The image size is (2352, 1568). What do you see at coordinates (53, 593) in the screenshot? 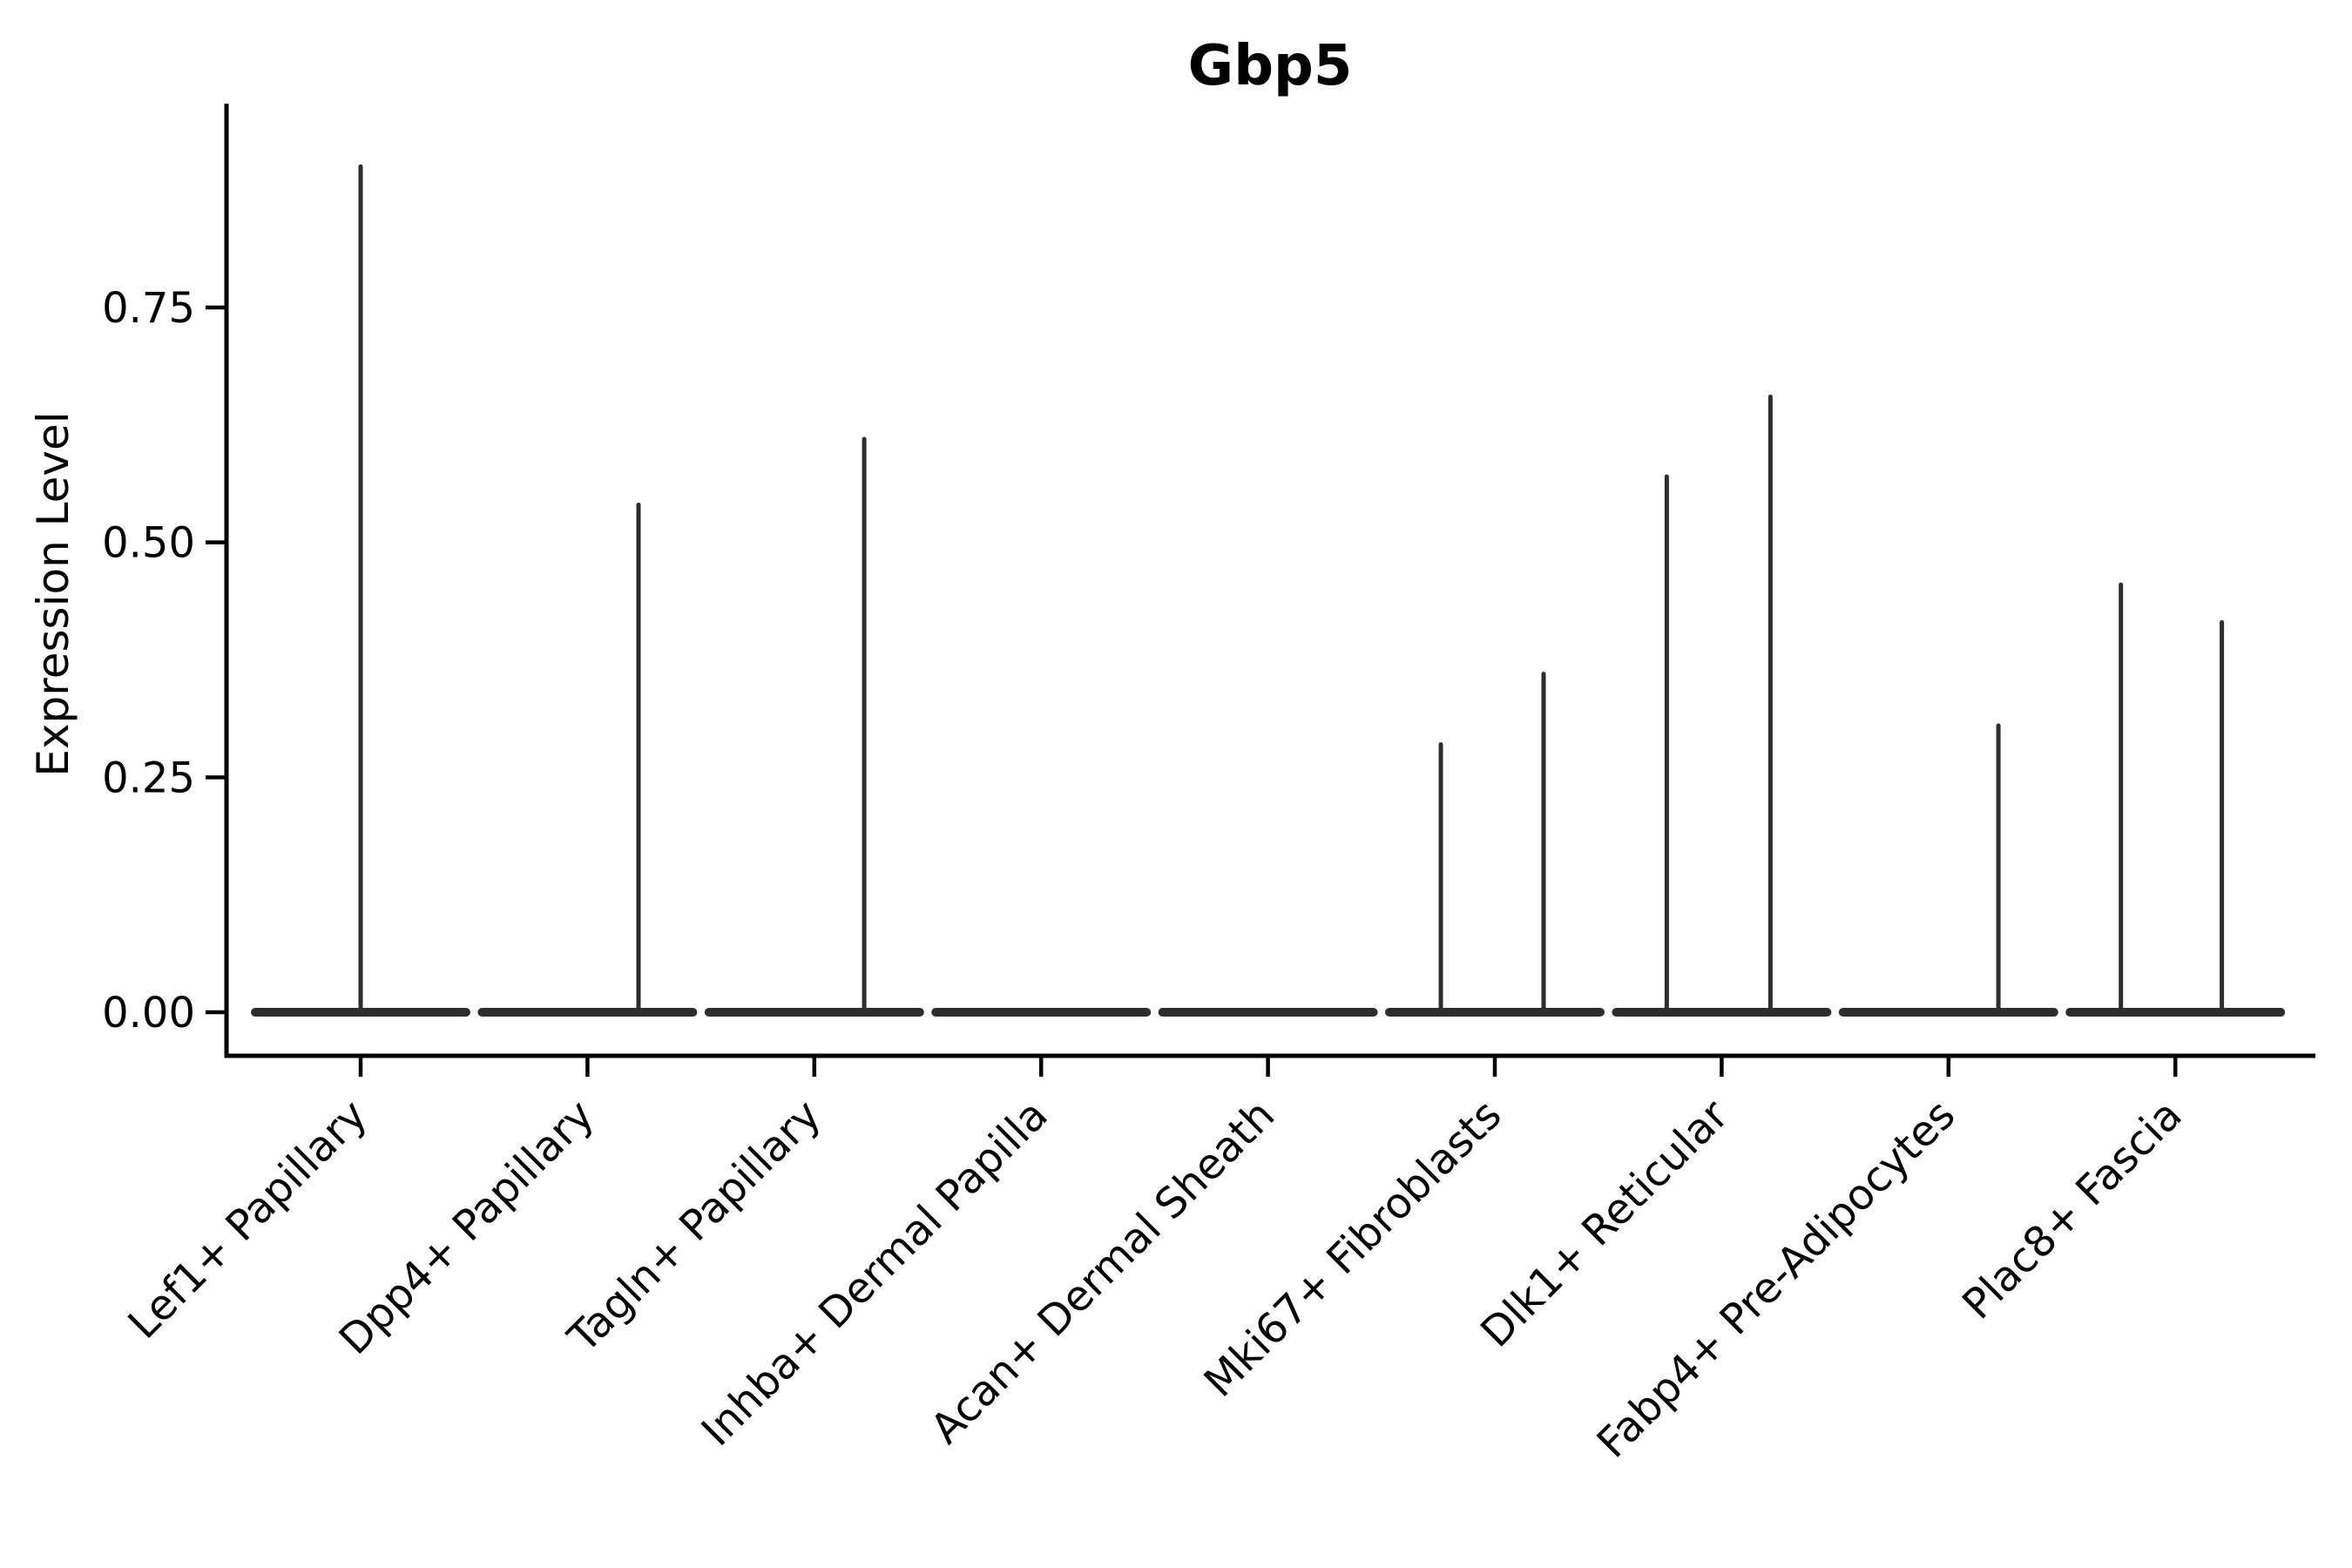
I see `y-axis-title: Expression Level` at bounding box center [53, 593].